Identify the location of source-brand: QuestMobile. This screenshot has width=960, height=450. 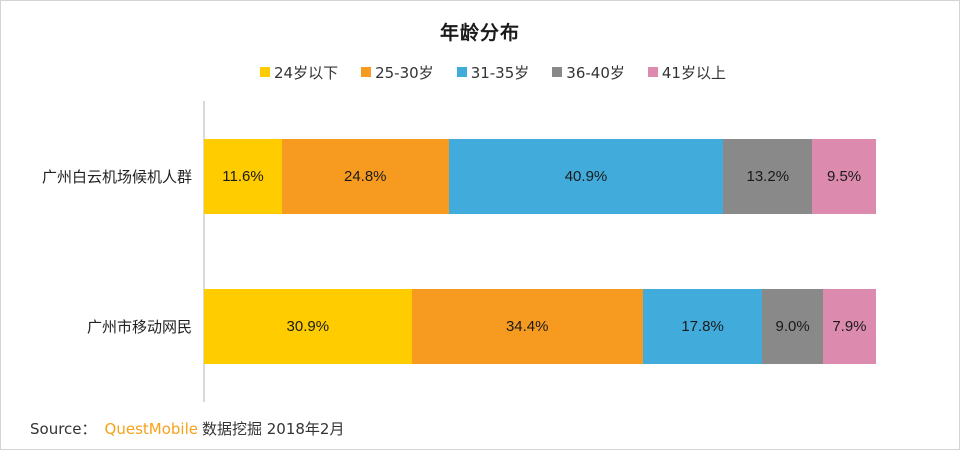
(151, 429).